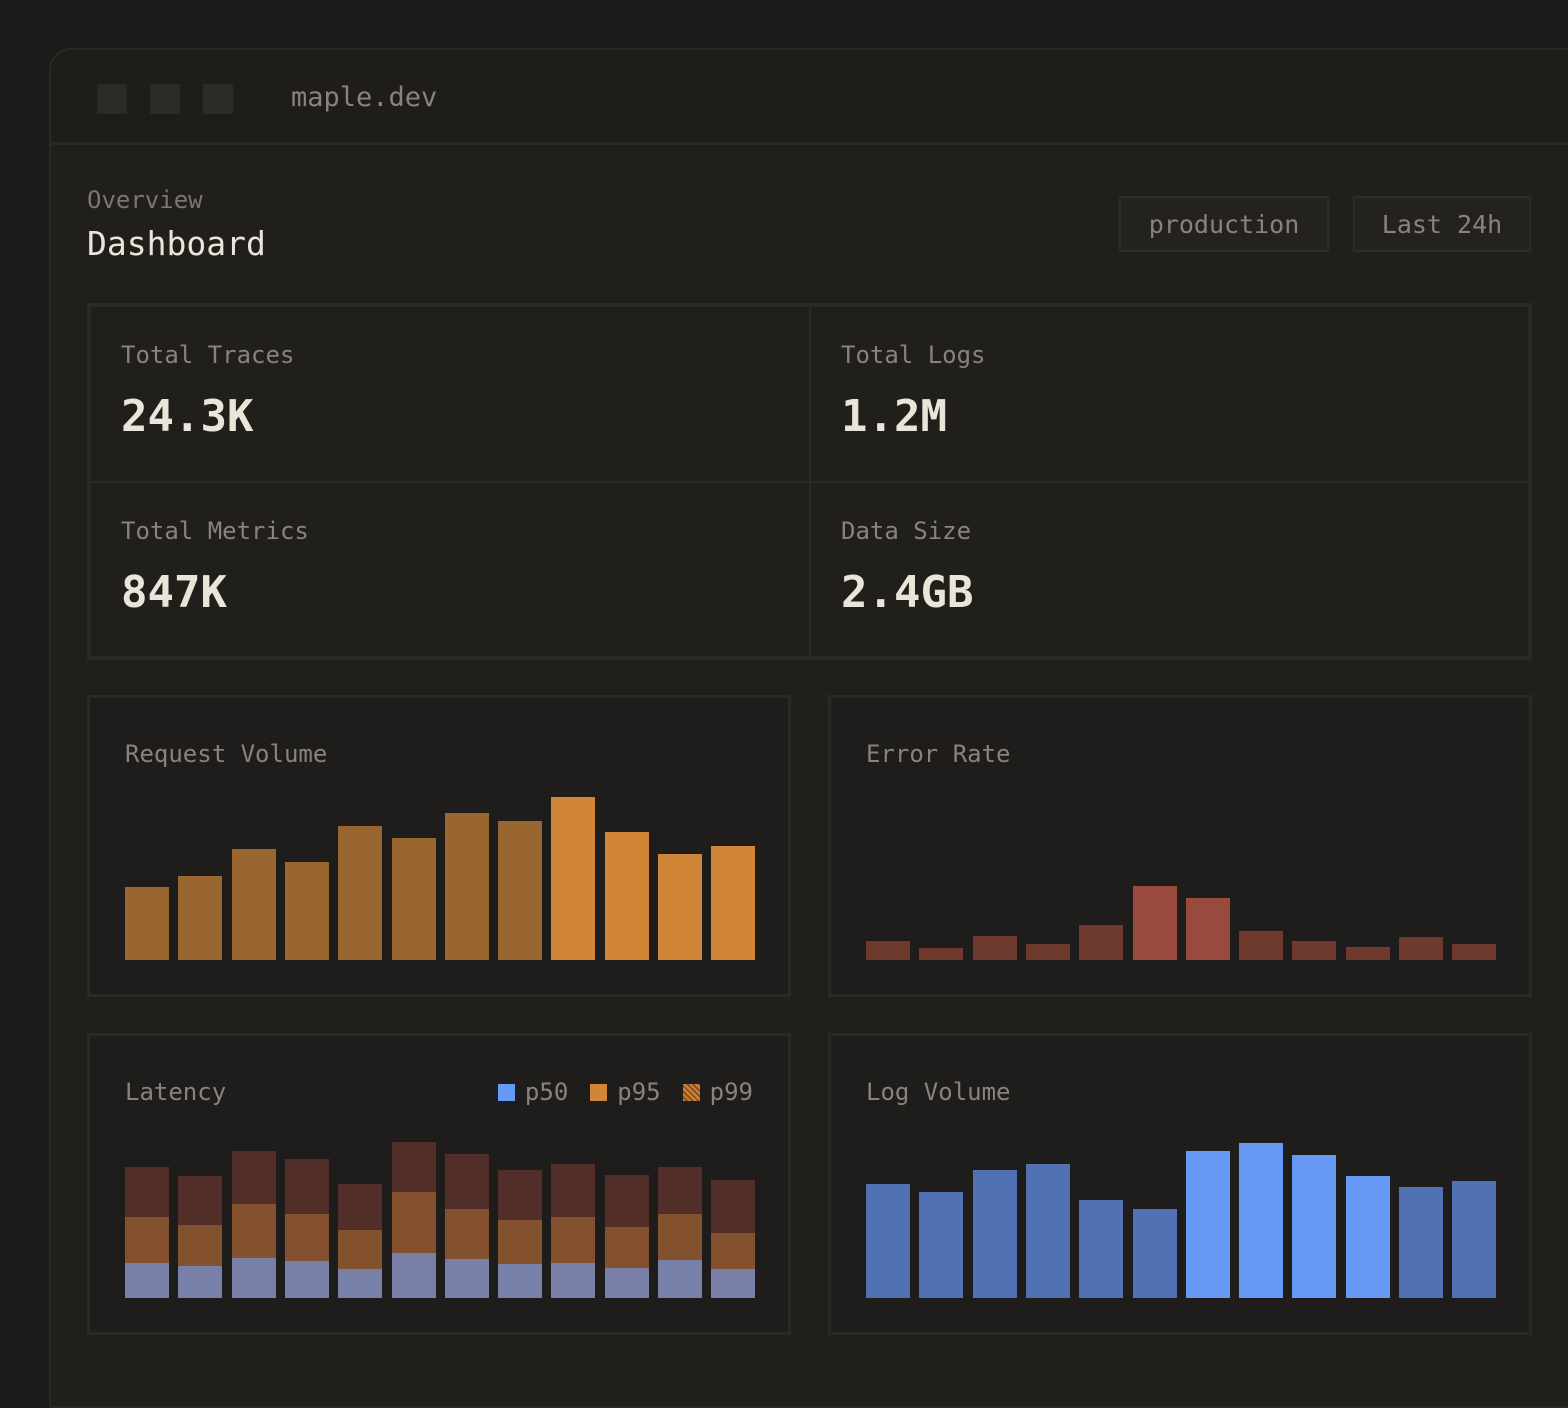 The height and width of the screenshot is (1408, 1568). I want to click on chart-title: Log Volume, so click(938, 1092).